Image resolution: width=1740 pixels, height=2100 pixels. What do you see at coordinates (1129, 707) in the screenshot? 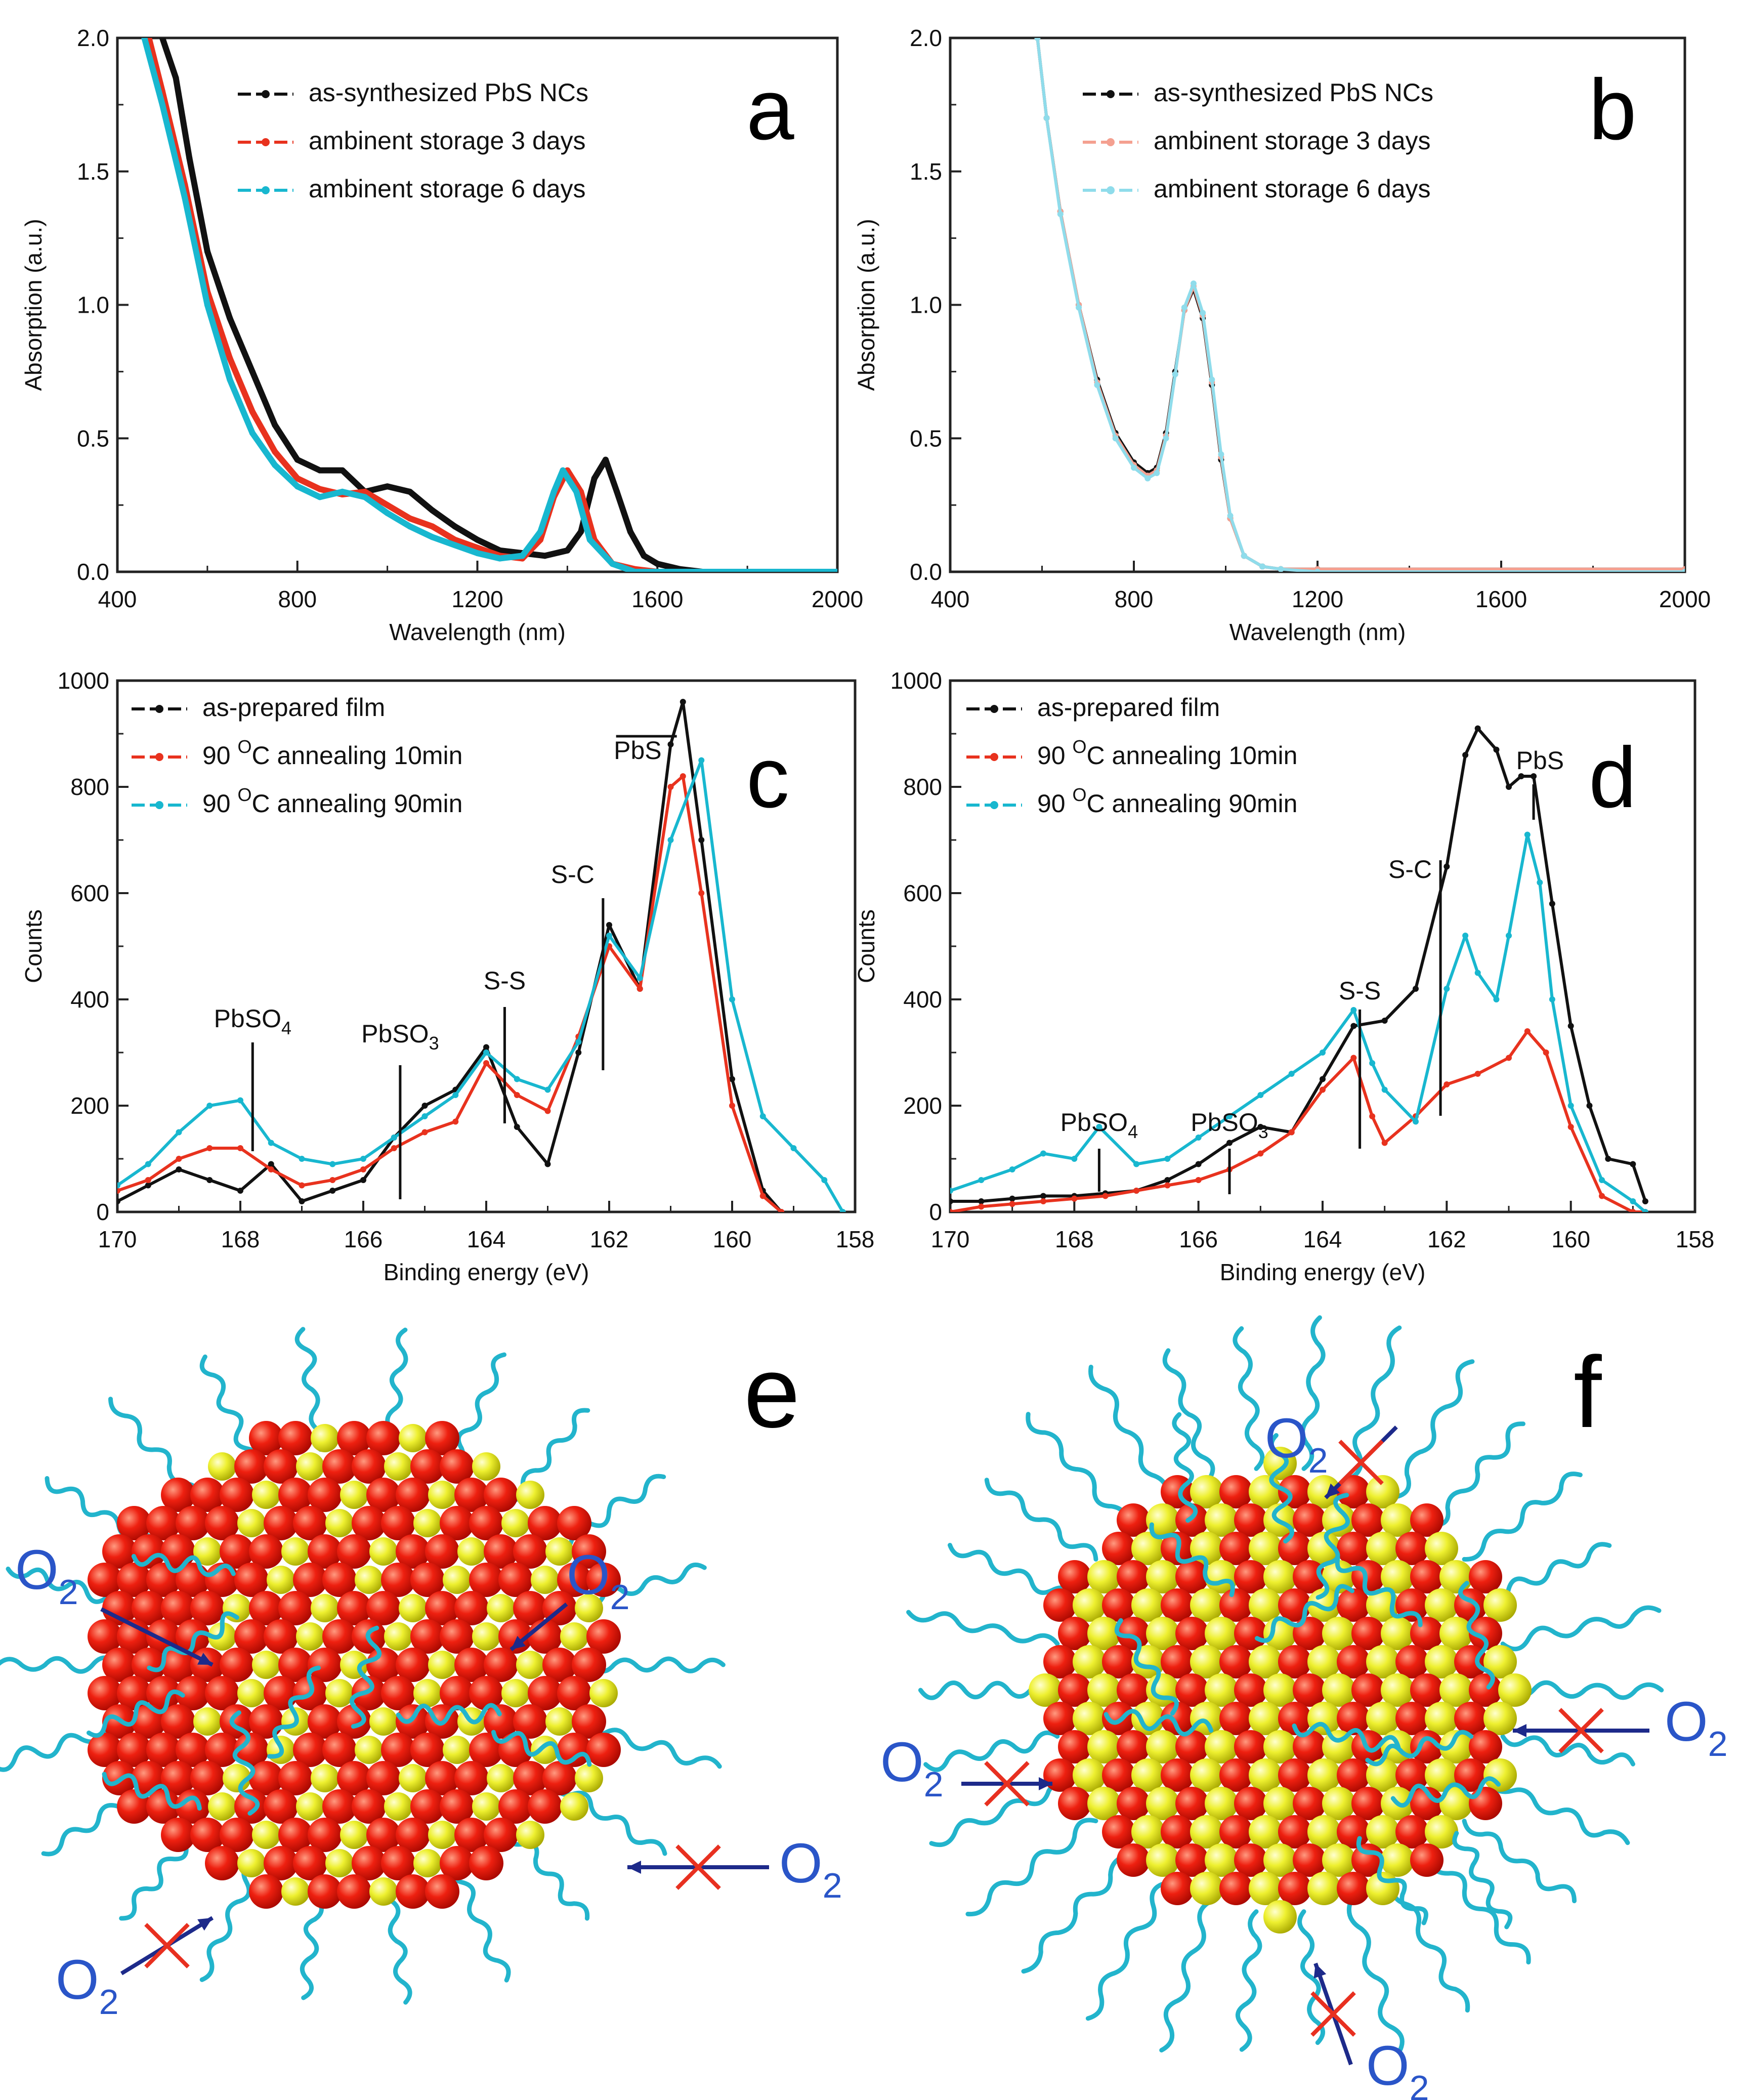
I see `legend-label-d-0: as-prepared film` at bounding box center [1129, 707].